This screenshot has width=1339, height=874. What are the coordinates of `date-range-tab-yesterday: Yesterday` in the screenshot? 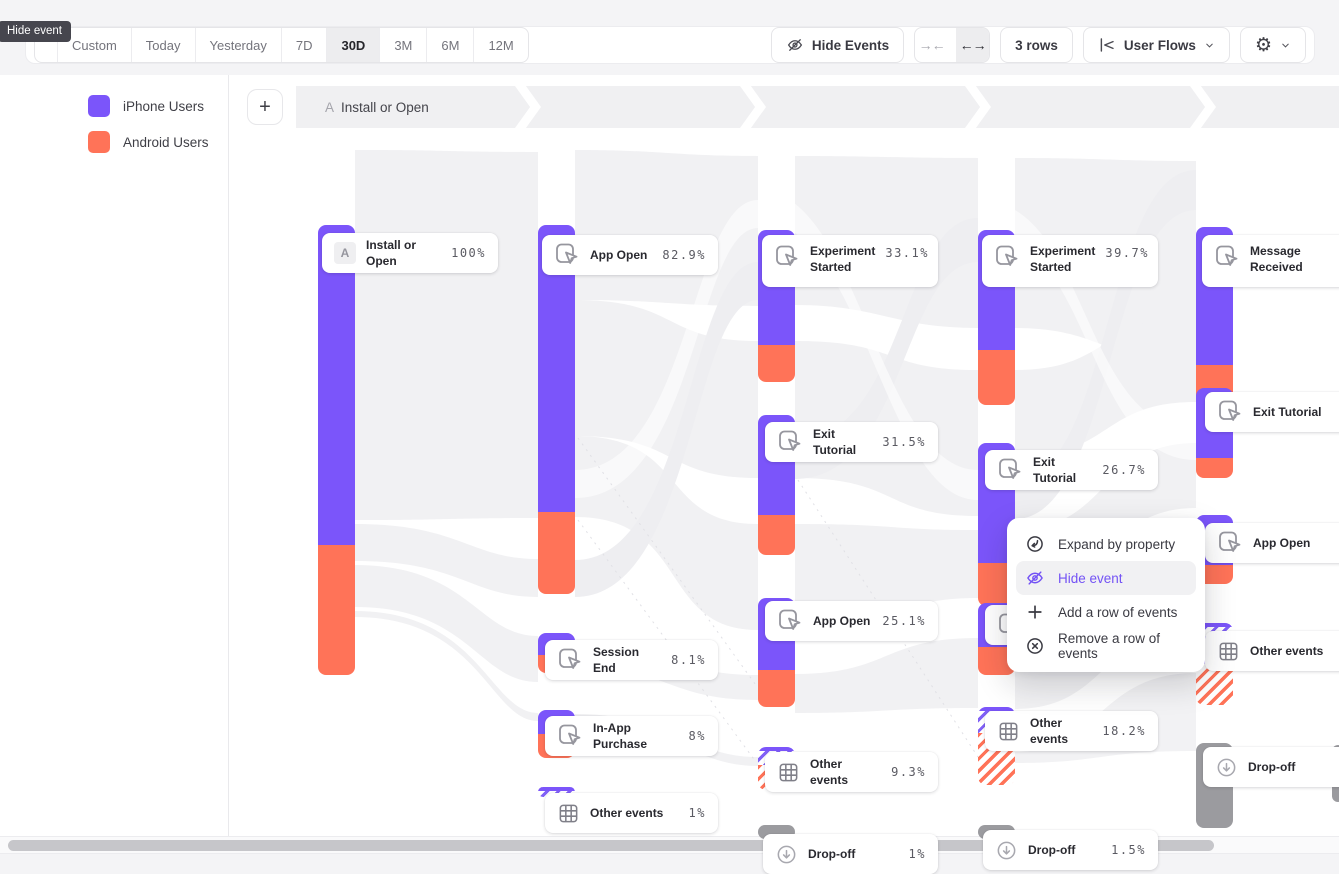 It's located at (239, 45).